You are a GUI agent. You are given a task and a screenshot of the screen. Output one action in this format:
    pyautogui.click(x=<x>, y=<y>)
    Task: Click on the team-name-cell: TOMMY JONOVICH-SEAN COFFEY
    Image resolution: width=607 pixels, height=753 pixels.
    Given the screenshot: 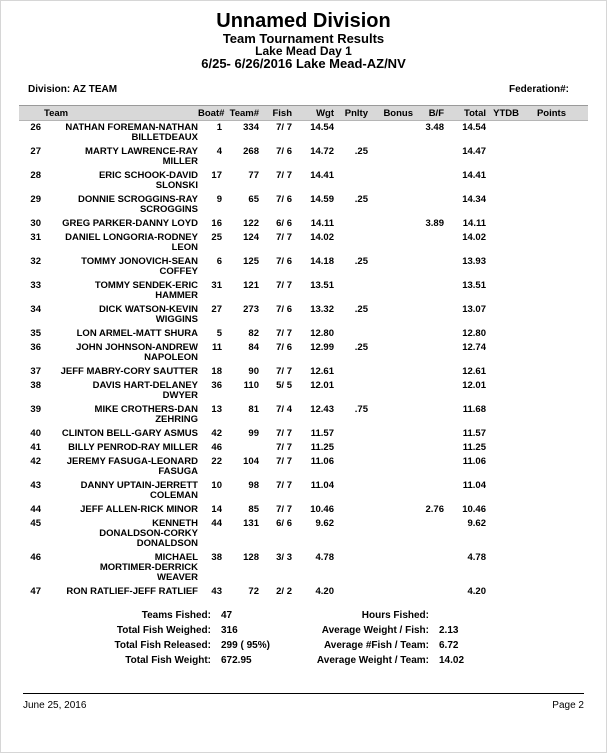 What is the action you would take?
    pyautogui.click(x=139, y=266)
    